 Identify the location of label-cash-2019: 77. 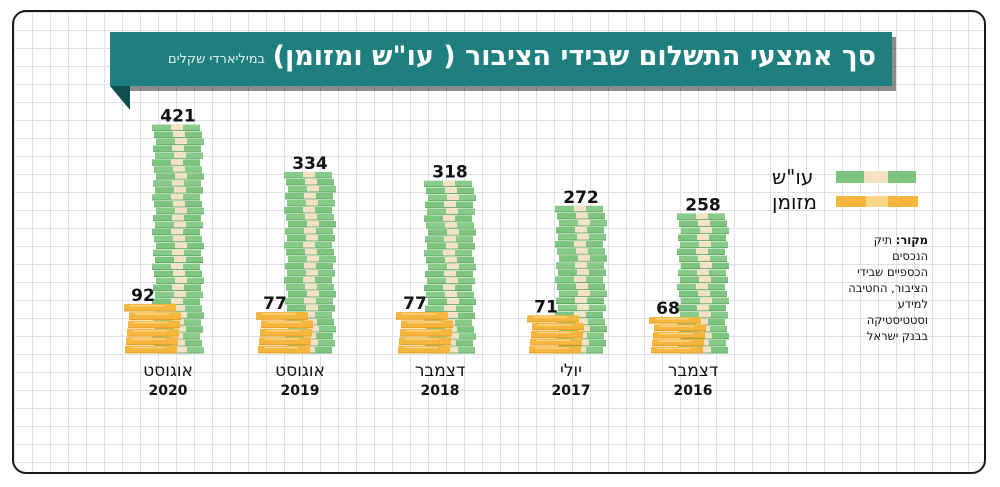
(275, 304).